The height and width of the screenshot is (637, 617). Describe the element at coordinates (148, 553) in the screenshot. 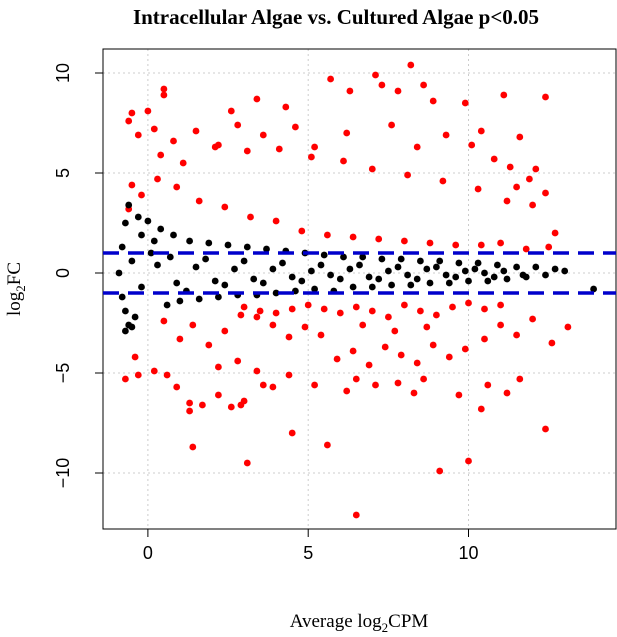

I see `x-tick-label: 0` at that location.